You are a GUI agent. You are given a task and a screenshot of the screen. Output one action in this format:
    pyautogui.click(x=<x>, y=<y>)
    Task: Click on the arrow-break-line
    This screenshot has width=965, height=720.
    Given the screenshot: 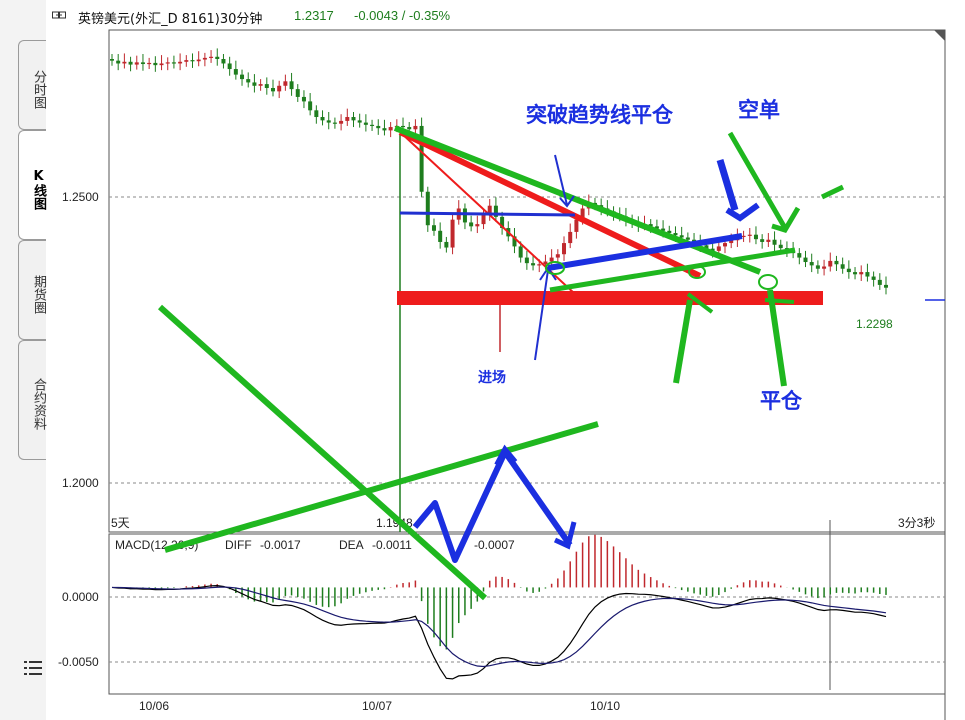 What is the action you would take?
    pyautogui.click(x=561, y=180)
    